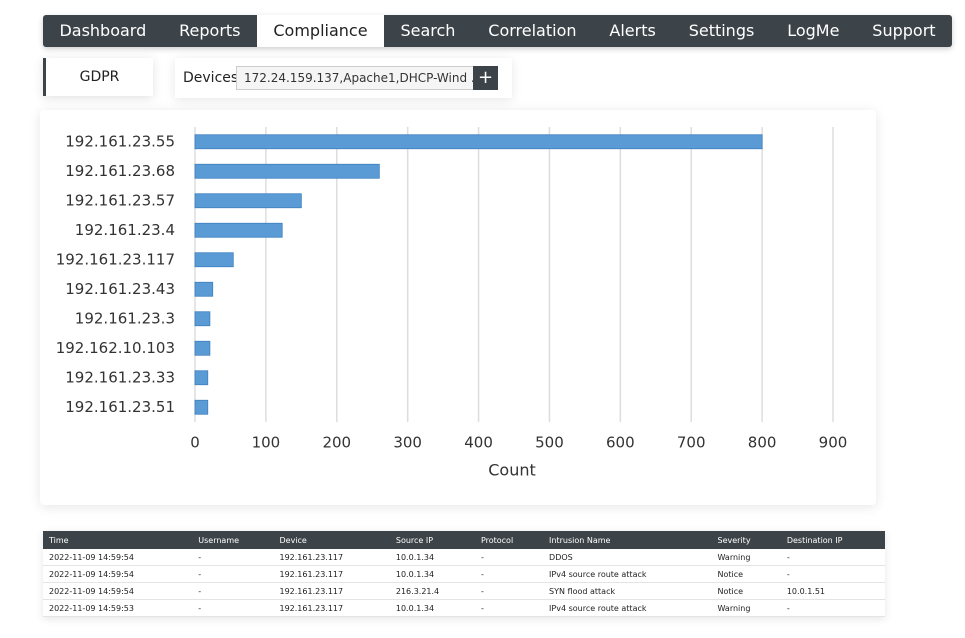 The image size is (965, 638). What do you see at coordinates (266, 443) in the screenshot?
I see `x-tick-label: 100` at bounding box center [266, 443].